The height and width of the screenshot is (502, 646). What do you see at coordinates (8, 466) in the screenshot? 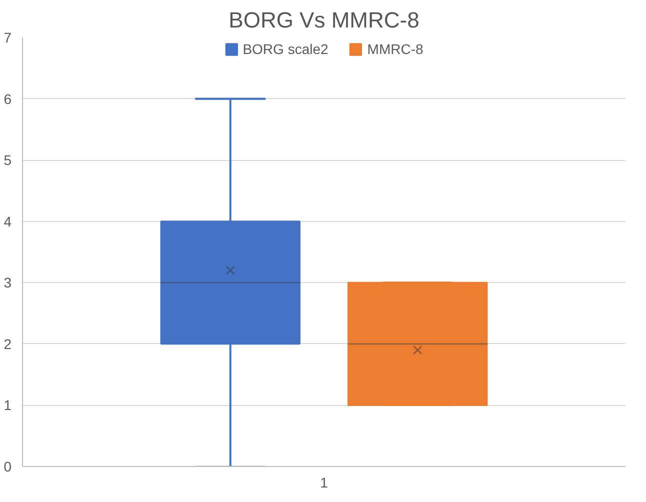
I see `y-tick-label: 0` at bounding box center [8, 466].